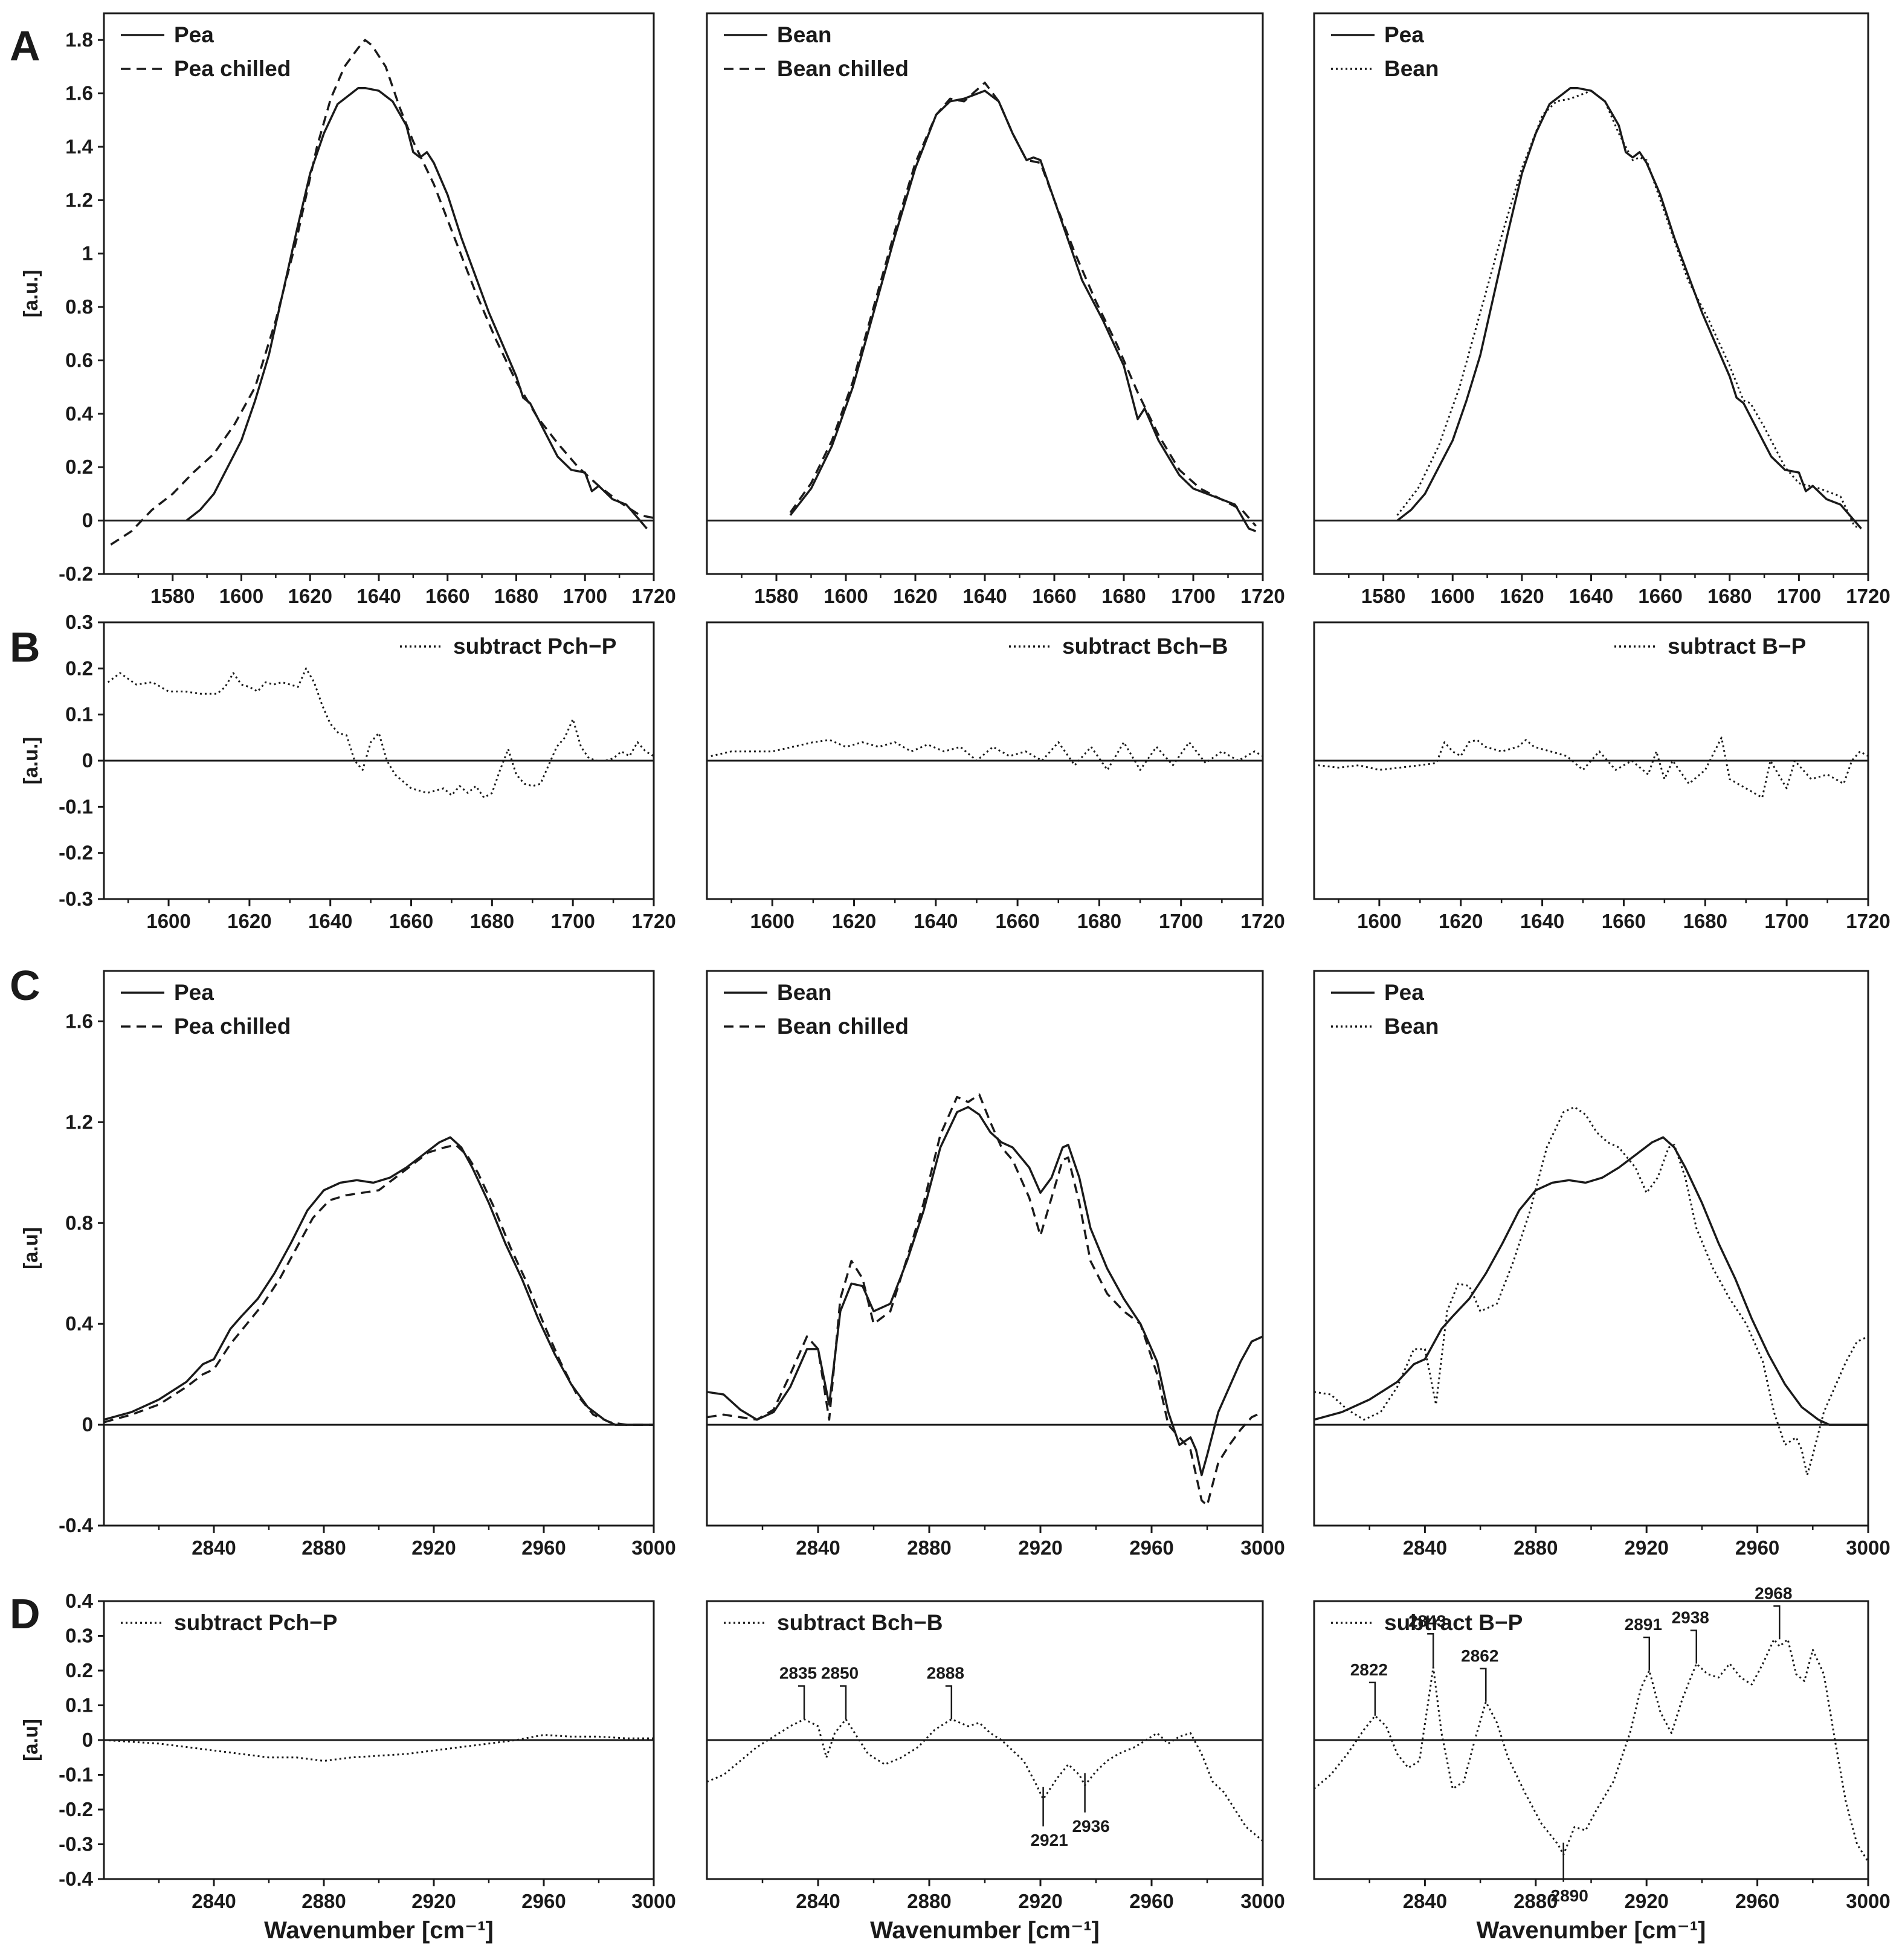 Image resolution: width=1902 pixels, height=1960 pixels. What do you see at coordinates (840, 1673) in the screenshot?
I see `peak-label: 2850` at bounding box center [840, 1673].